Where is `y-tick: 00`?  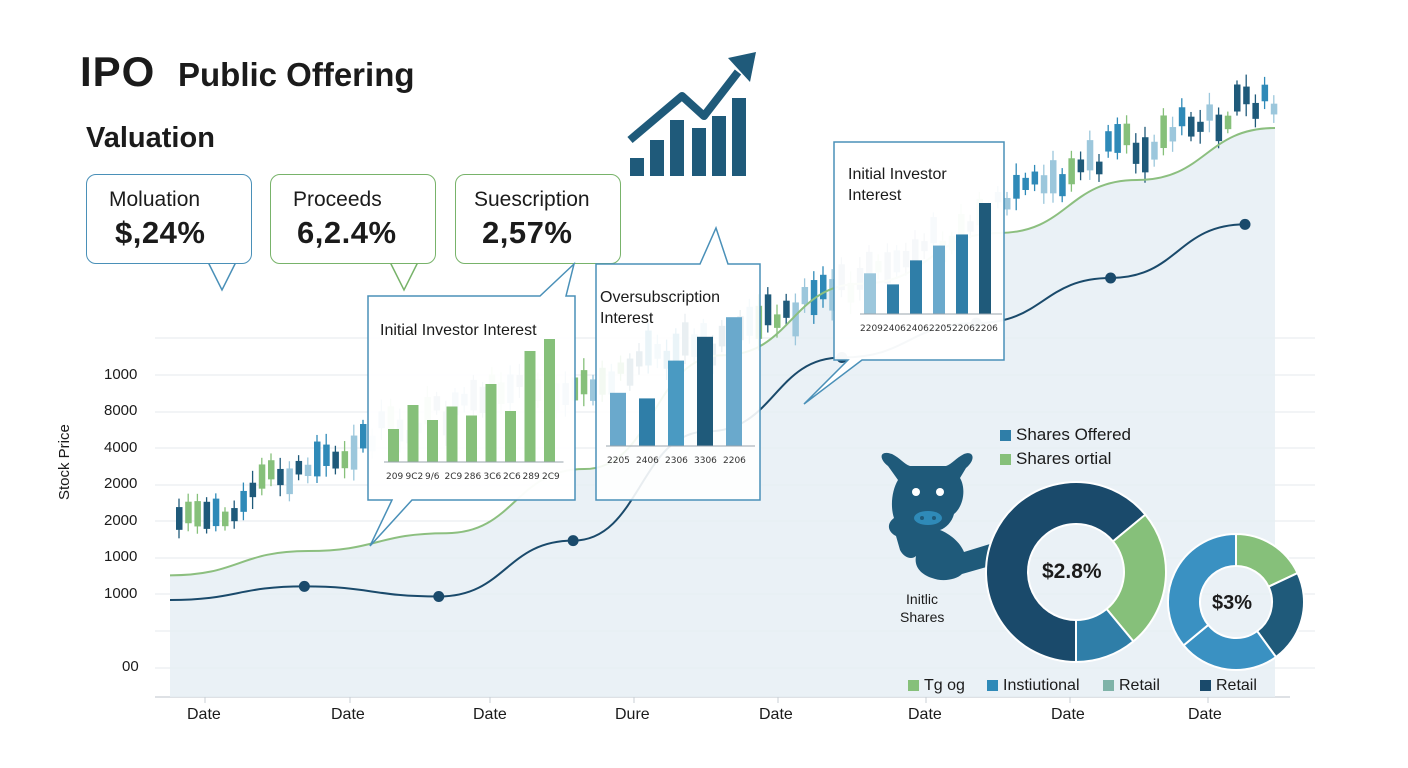 y-tick: 00 is located at coordinates (130, 666).